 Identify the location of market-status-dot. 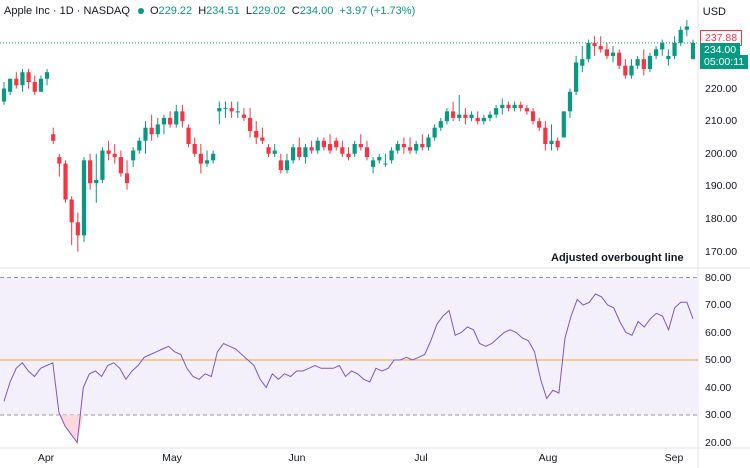
(140, 10).